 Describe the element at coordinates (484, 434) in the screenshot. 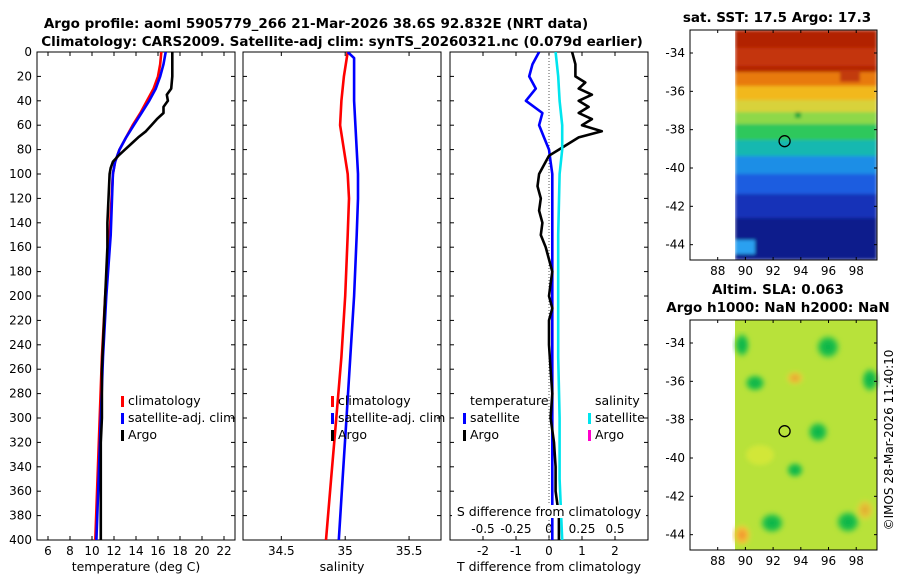

I see `legend-t-argo: Argo` at that location.